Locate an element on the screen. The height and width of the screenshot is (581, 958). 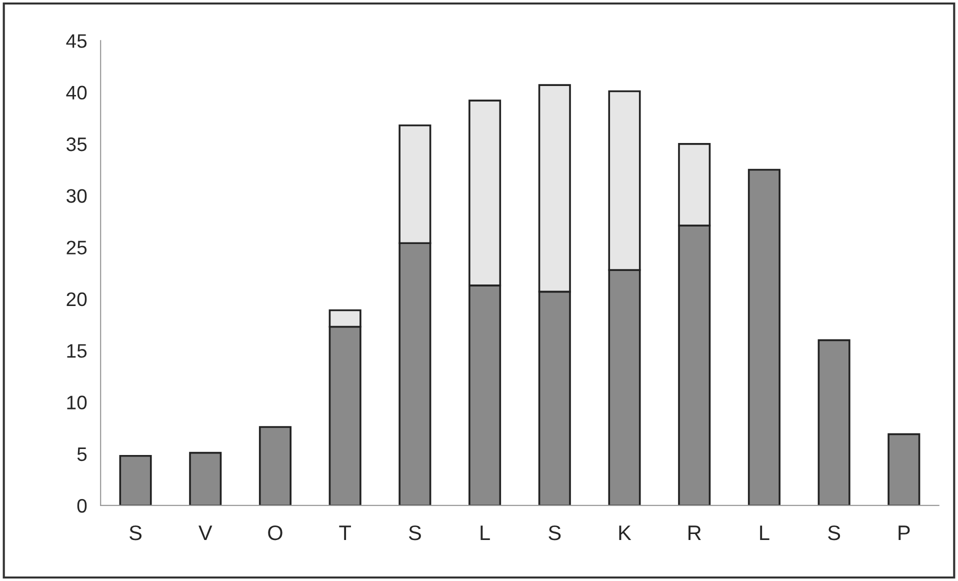
y-tick-label: 10 is located at coordinates (77, 403).